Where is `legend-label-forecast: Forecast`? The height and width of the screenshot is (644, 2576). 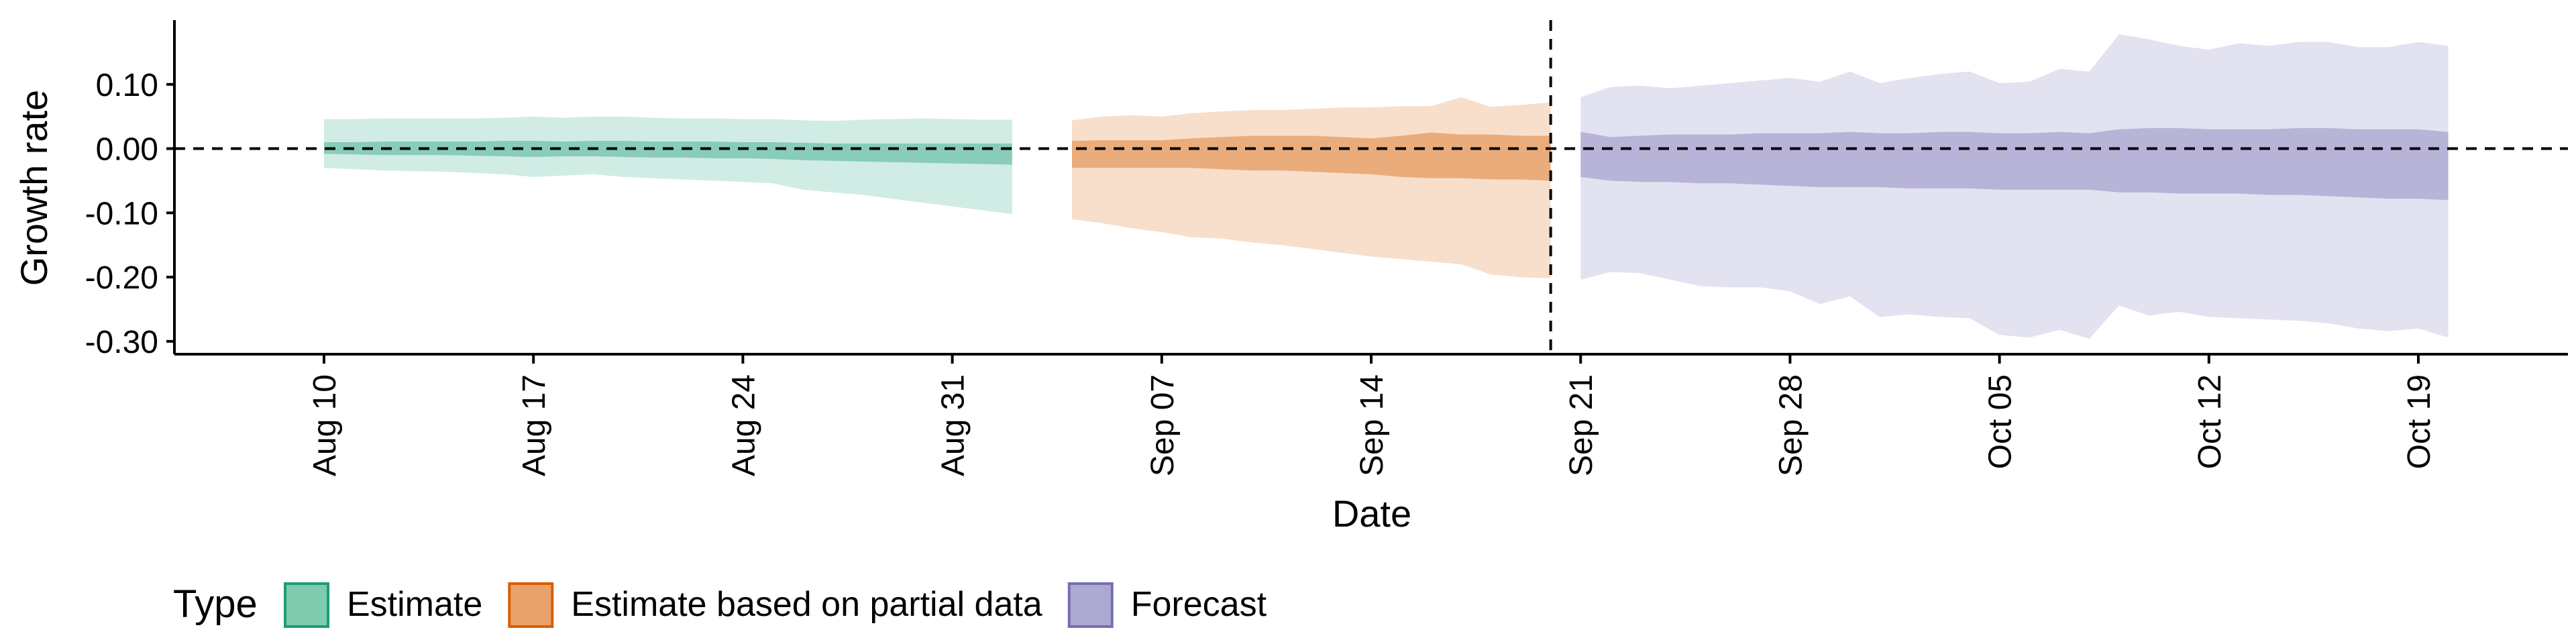 legend-label-forecast: Forecast is located at coordinates (1199, 604).